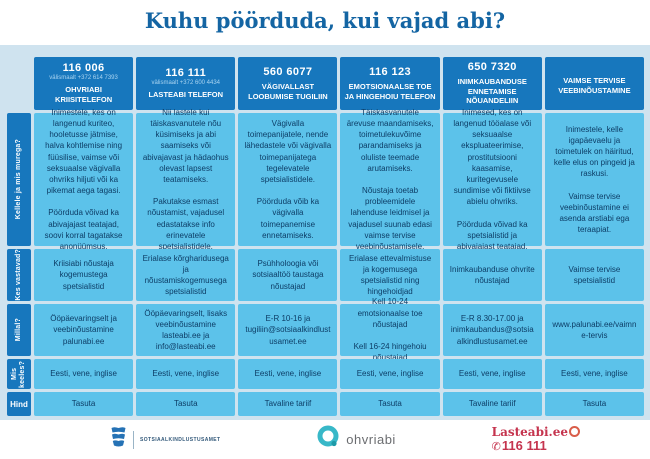 Image resolution: width=650 pixels, height=459 pixels. I want to click on row-label-text: Kellele ja mis murega?, so click(18, 179).